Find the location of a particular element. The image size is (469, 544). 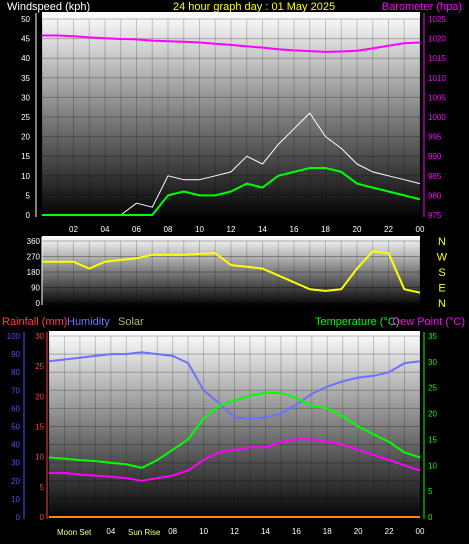

barometer-tick-label: 975 is located at coordinates (435, 215).